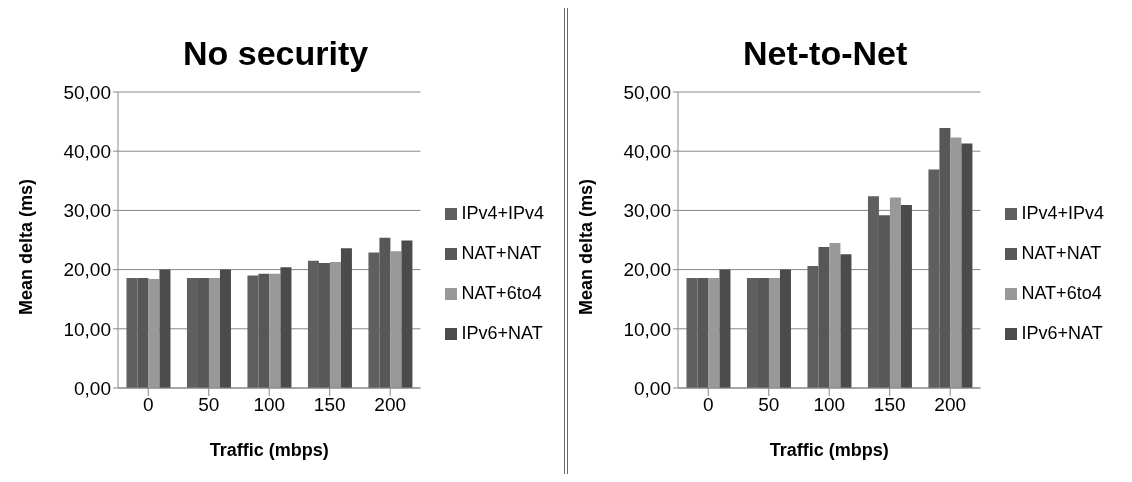 Image resolution: width=1132 pixels, height=482 pixels. What do you see at coordinates (276, 53) in the screenshot?
I see `chart-title: No security` at bounding box center [276, 53].